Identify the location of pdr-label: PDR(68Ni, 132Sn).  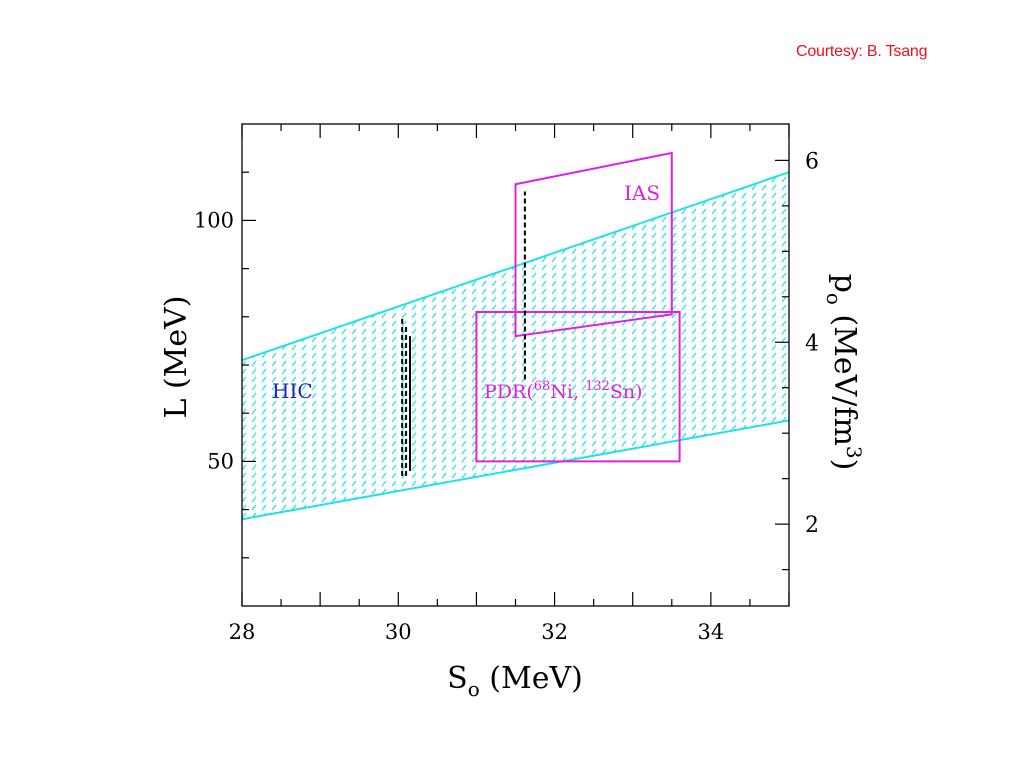
(563, 391).